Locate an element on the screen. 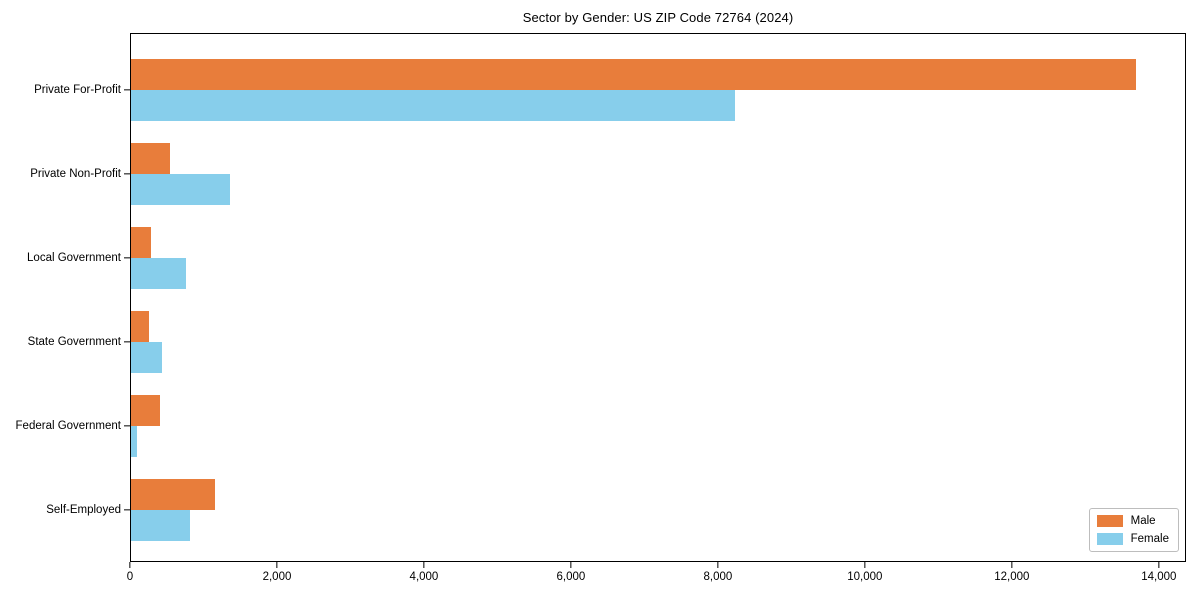  legend: Male Female is located at coordinates (1133, 530).